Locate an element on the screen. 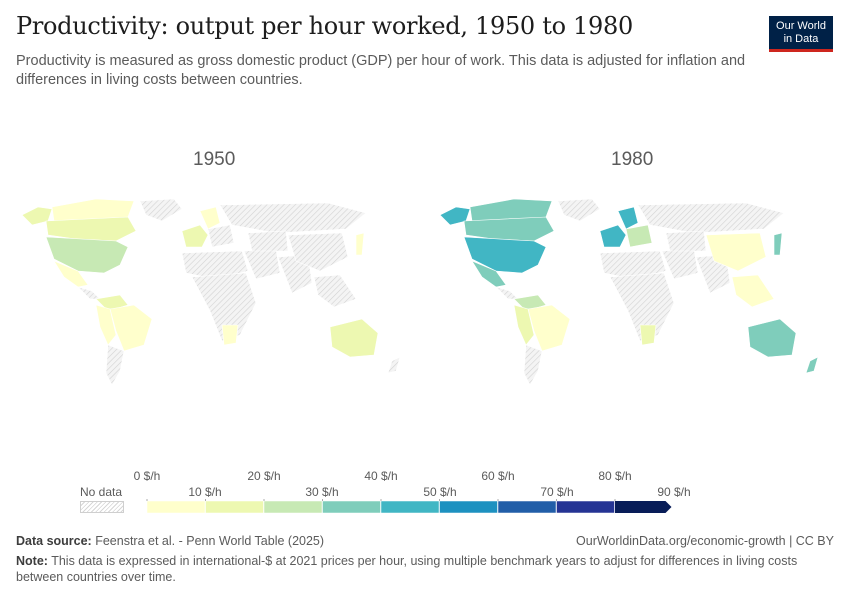  legend-tick-90: 90 $/h is located at coordinates (674, 492).